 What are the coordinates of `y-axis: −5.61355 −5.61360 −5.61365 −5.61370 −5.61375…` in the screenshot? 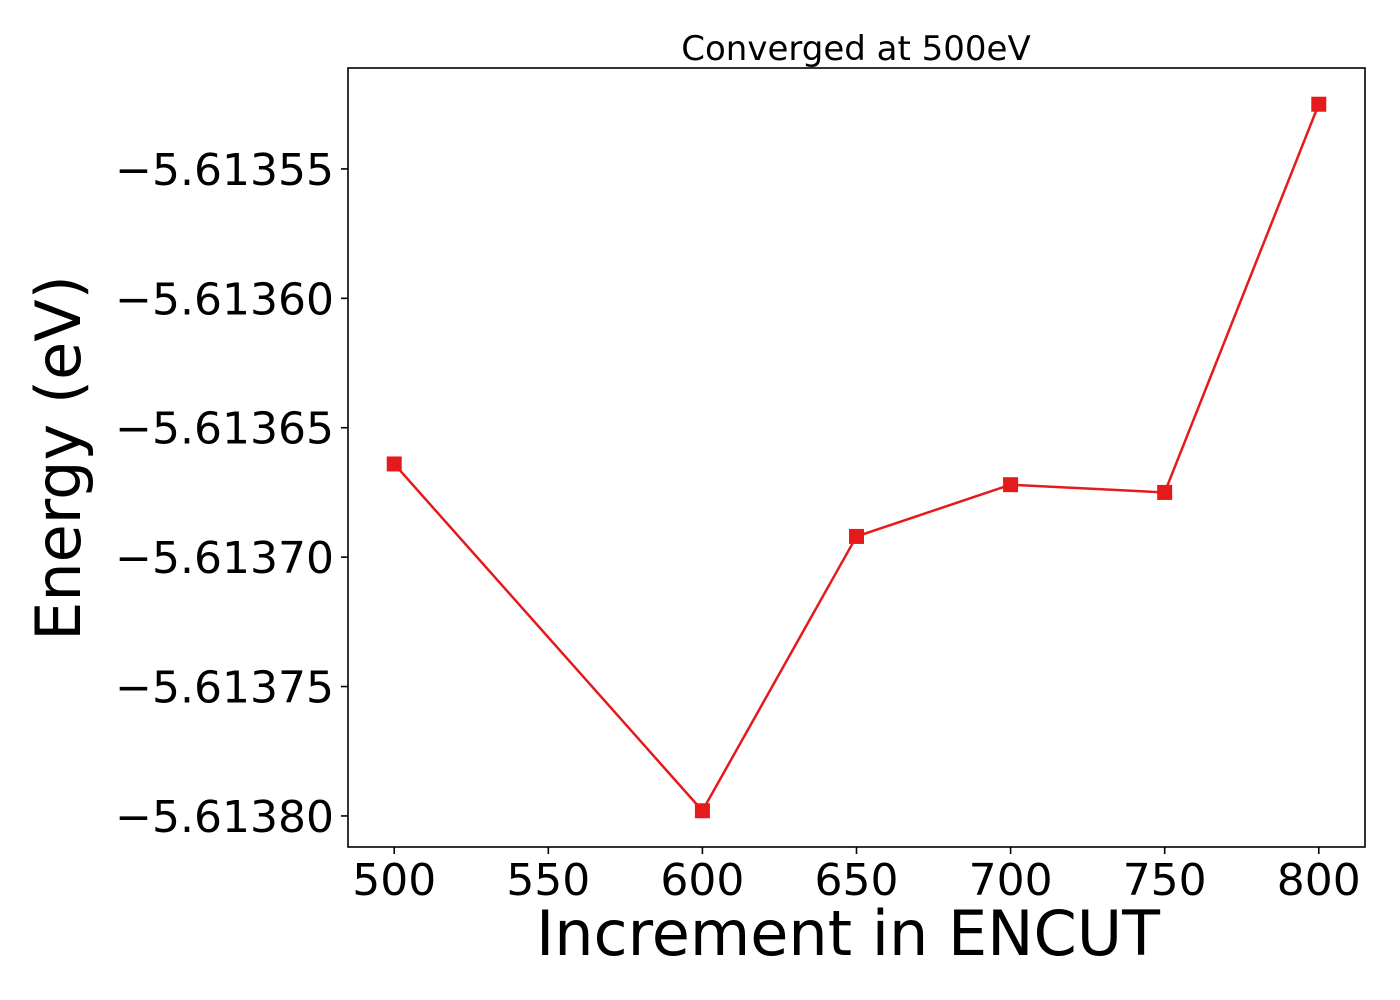 It's located at (231, 494).